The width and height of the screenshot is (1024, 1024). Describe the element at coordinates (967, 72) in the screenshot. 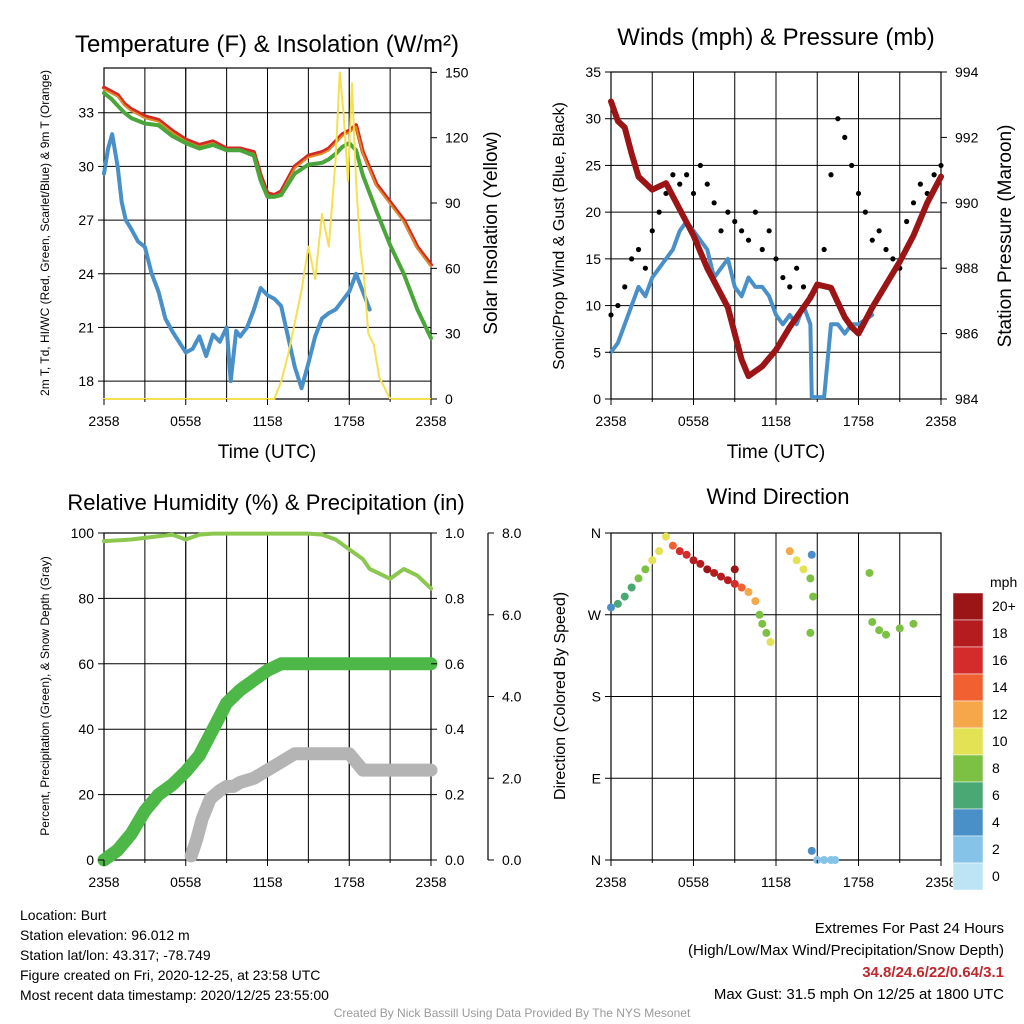

I see `y2-tick-label: 994` at that location.